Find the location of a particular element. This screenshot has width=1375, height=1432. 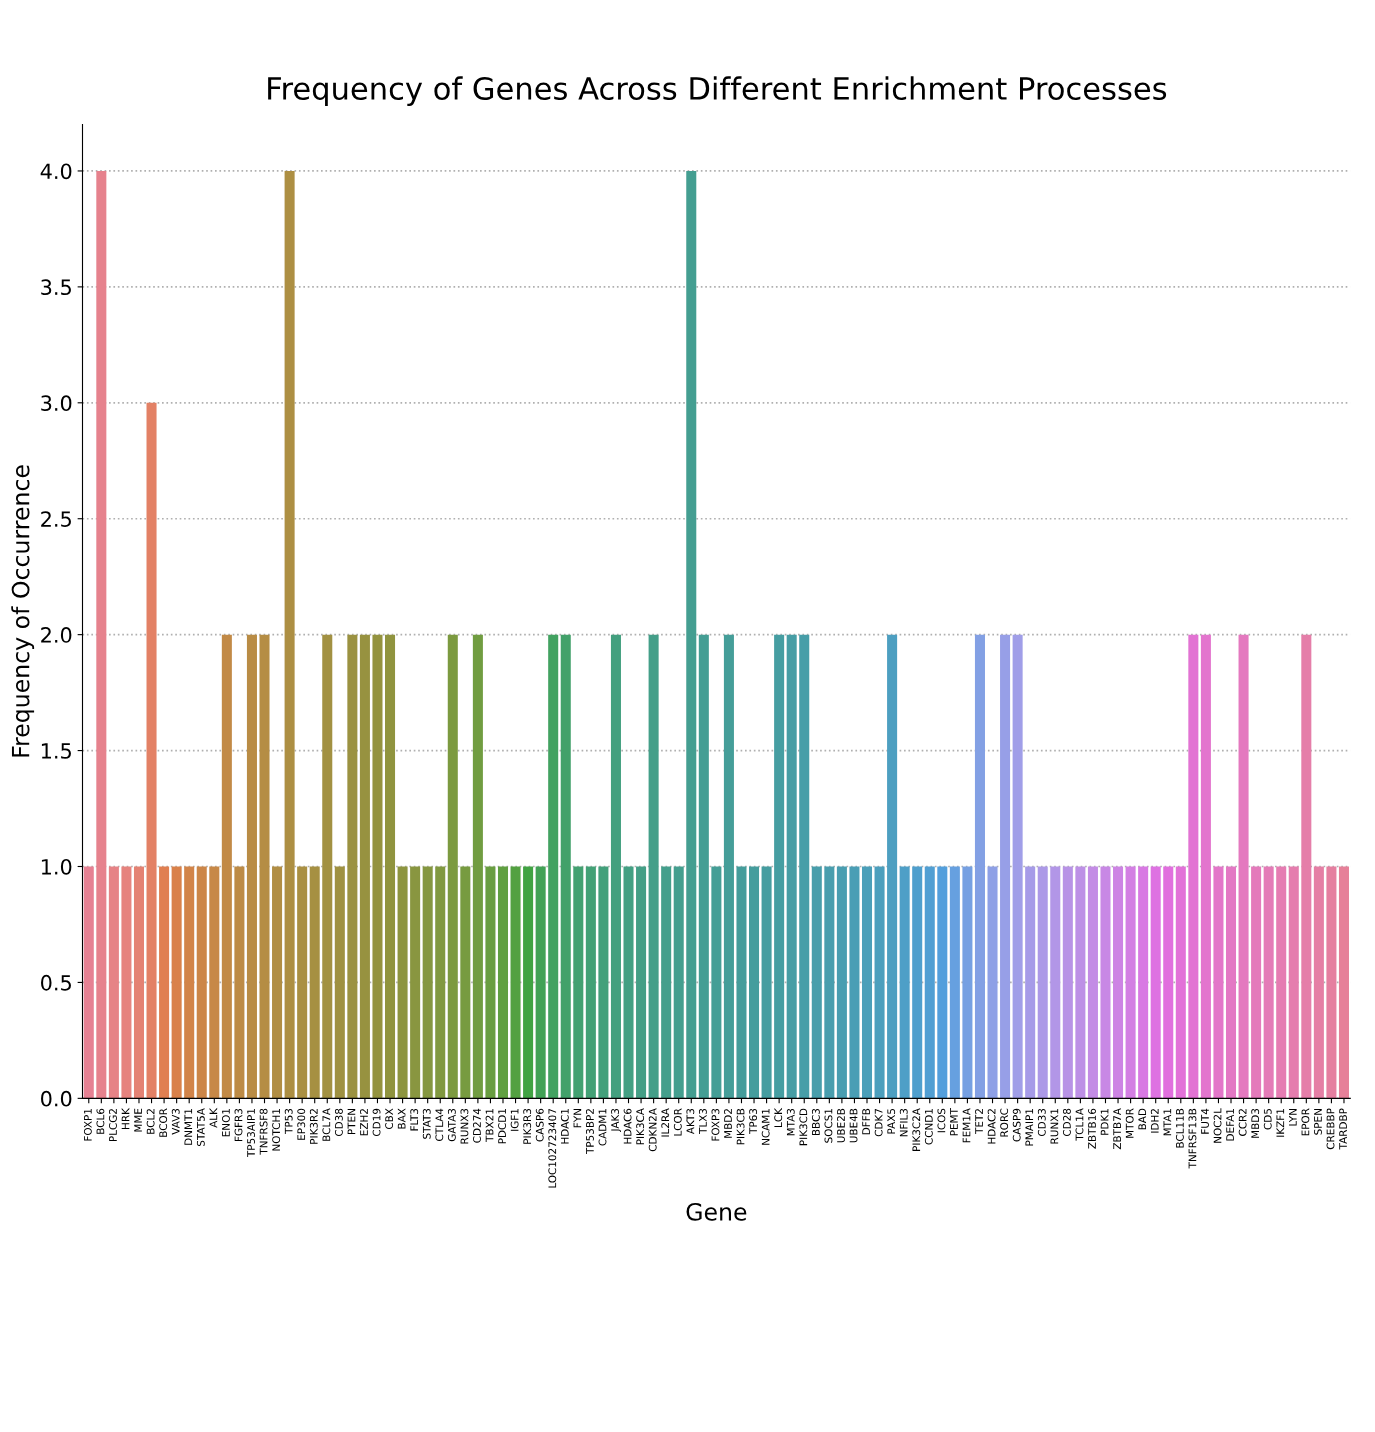

x-tick-label: LCK is located at coordinates (778, 1117).